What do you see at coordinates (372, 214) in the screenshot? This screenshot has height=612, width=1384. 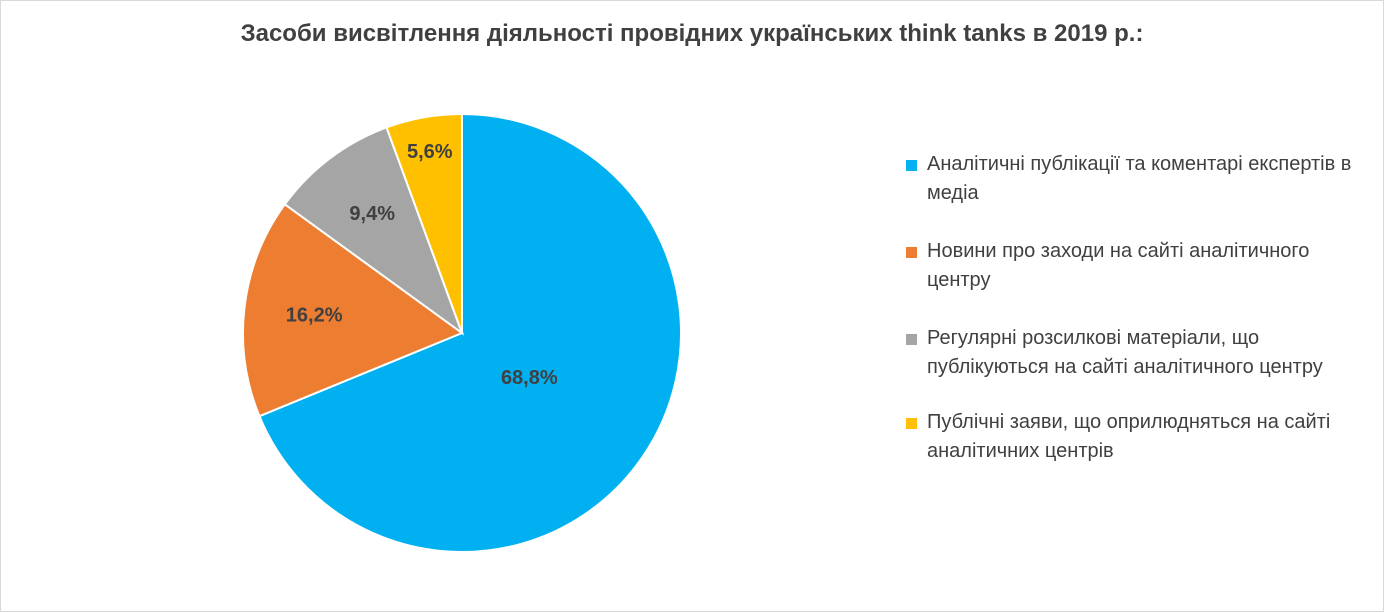 I see `data-label: 9,4%` at bounding box center [372, 214].